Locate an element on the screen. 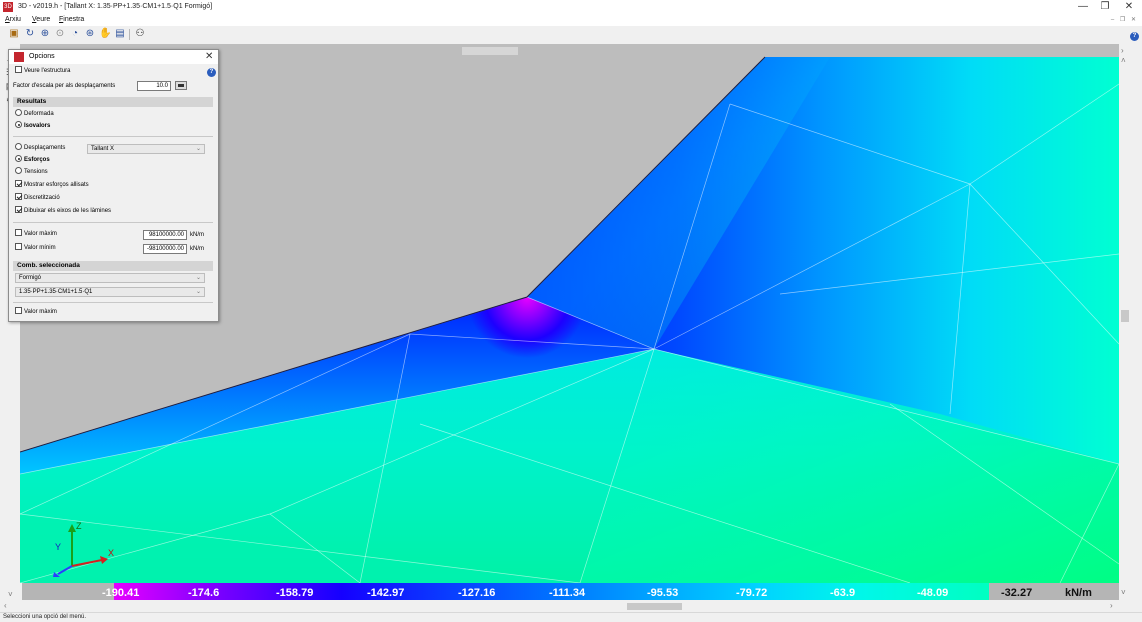 This screenshot has height=622, width=1142. scroll-right-icon: › is located at coordinates (1111, 605).